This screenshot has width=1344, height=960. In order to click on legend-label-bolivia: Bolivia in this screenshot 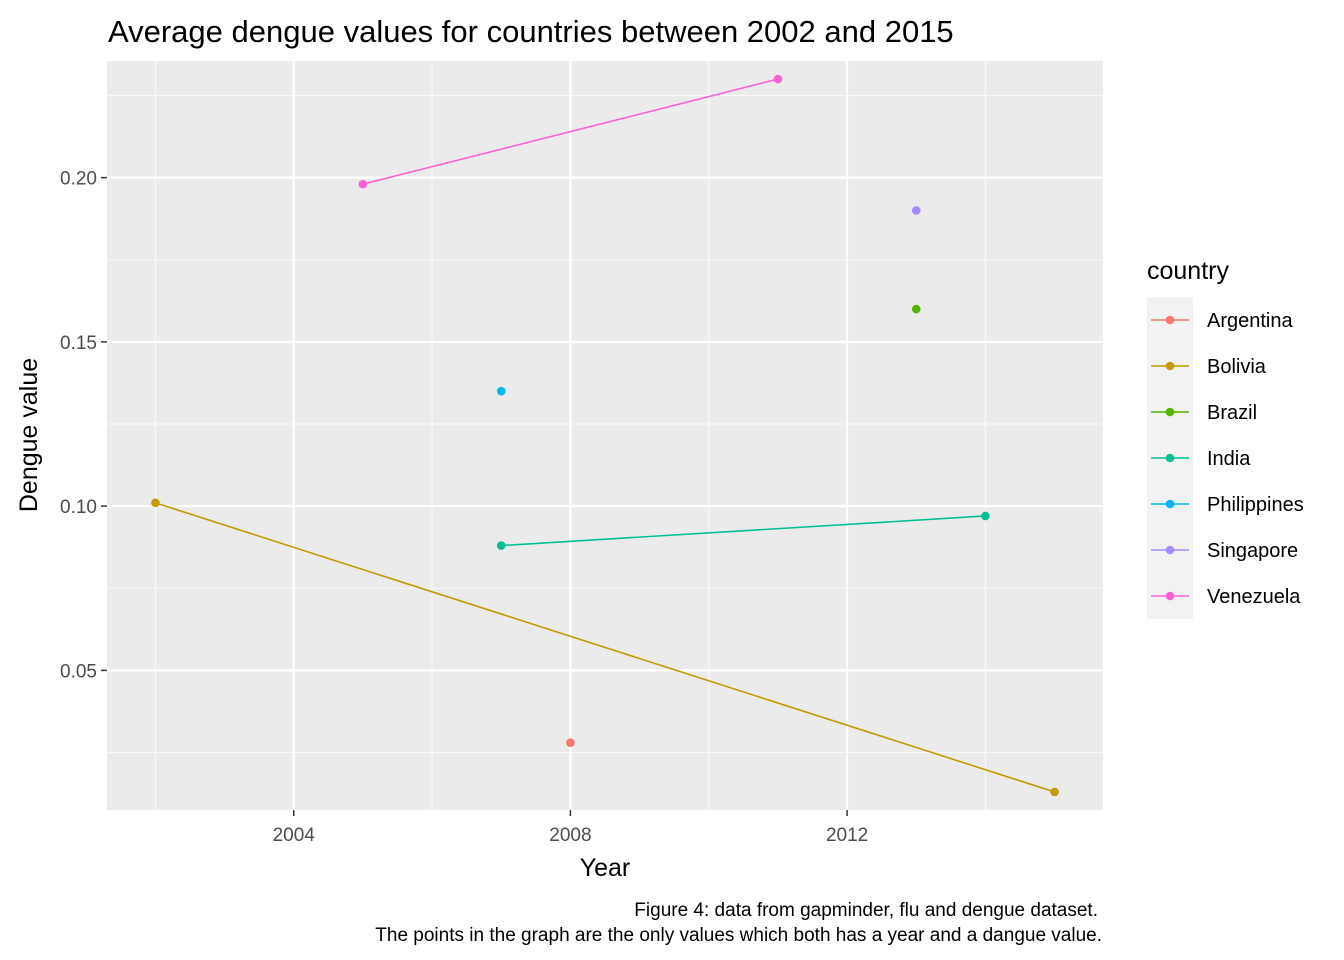, I will do `click(1237, 367)`.